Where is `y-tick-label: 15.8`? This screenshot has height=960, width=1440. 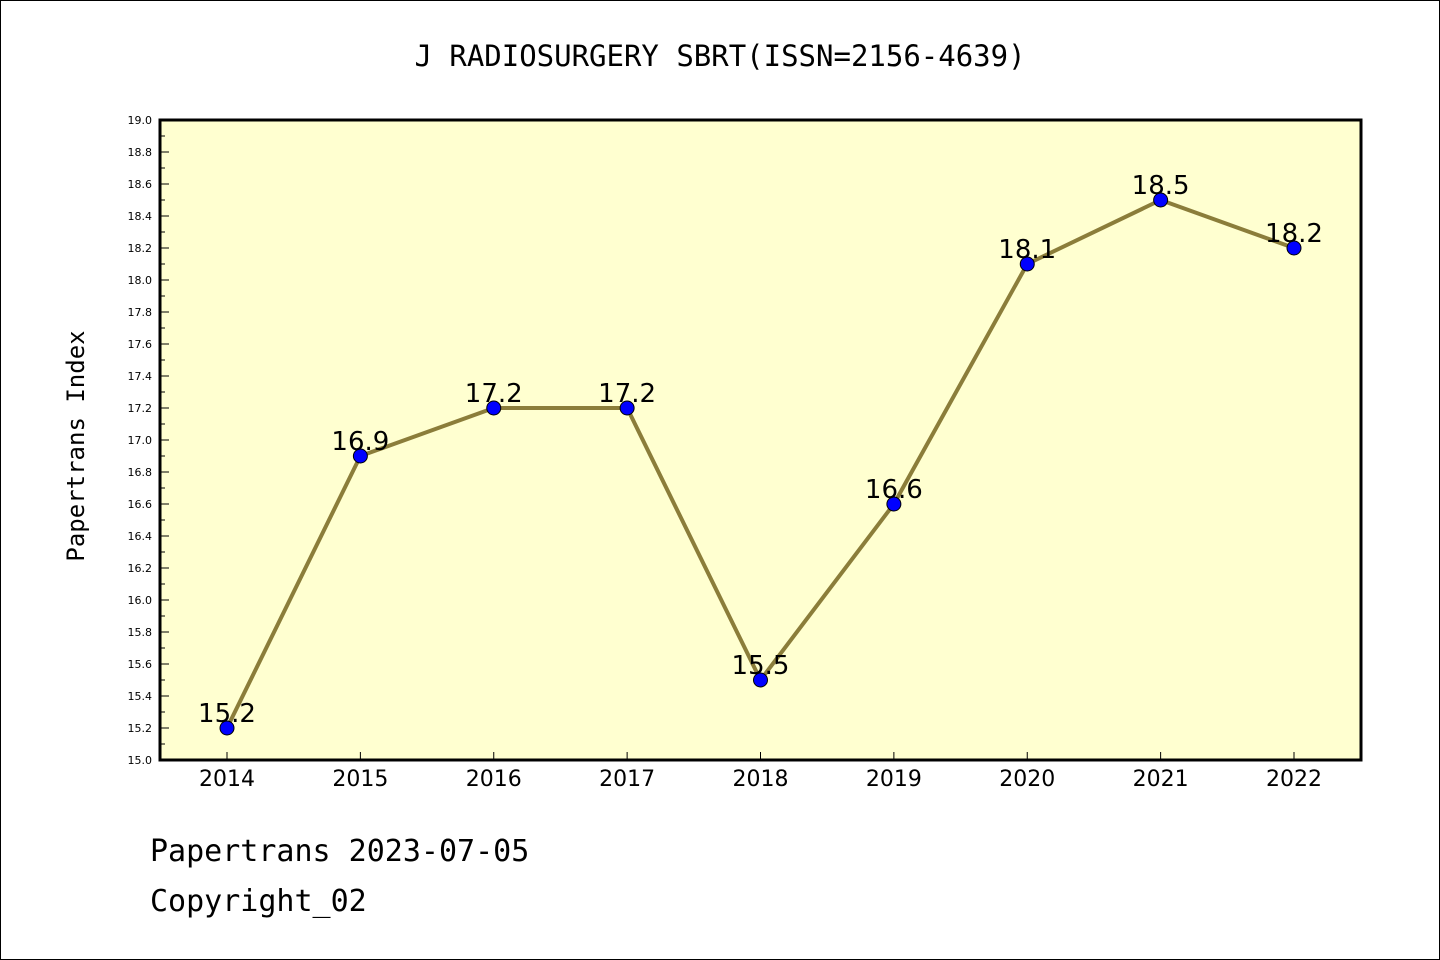
y-tick-label: 15.8 is located at coordinates (140, 632).